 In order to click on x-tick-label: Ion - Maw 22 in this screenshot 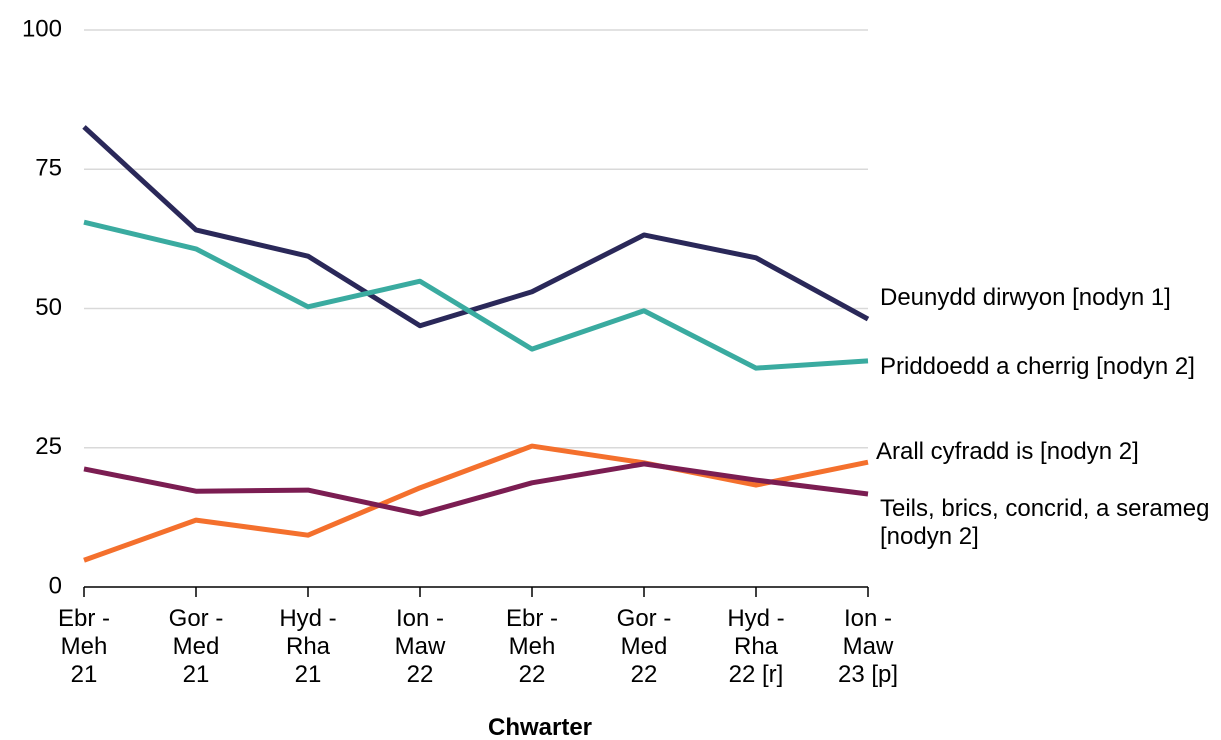, I will do `click(420, 646)`.